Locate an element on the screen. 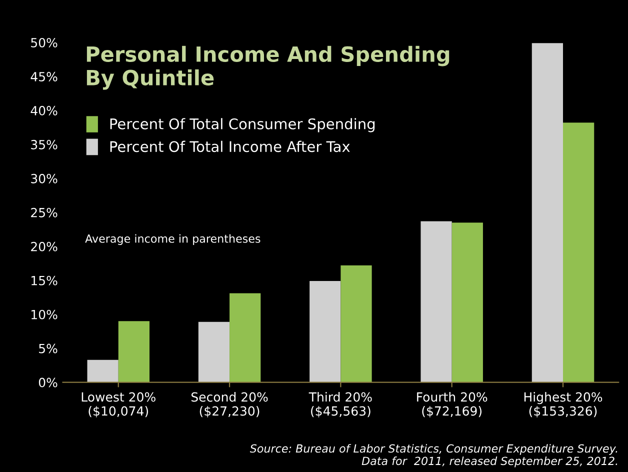 This screenshot has height=472, width=628. y-tick-label: 25% is located at coordinates (44, 213).